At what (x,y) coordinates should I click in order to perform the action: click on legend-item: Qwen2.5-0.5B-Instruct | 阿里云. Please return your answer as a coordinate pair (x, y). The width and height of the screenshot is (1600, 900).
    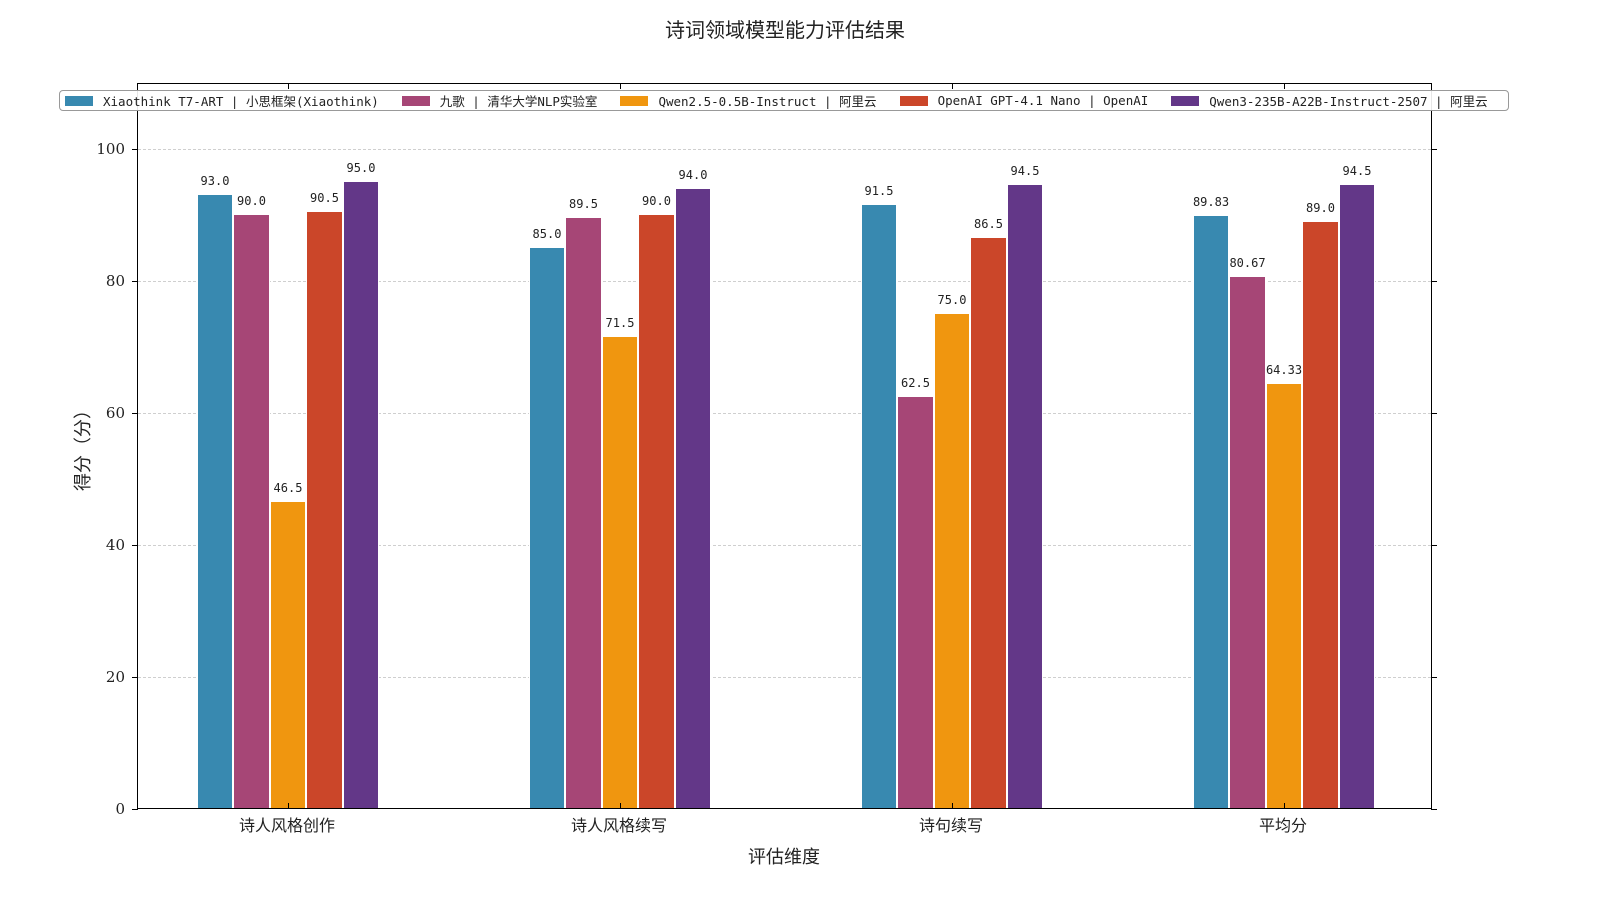
    Looking at the image, I should click on (748, 100).